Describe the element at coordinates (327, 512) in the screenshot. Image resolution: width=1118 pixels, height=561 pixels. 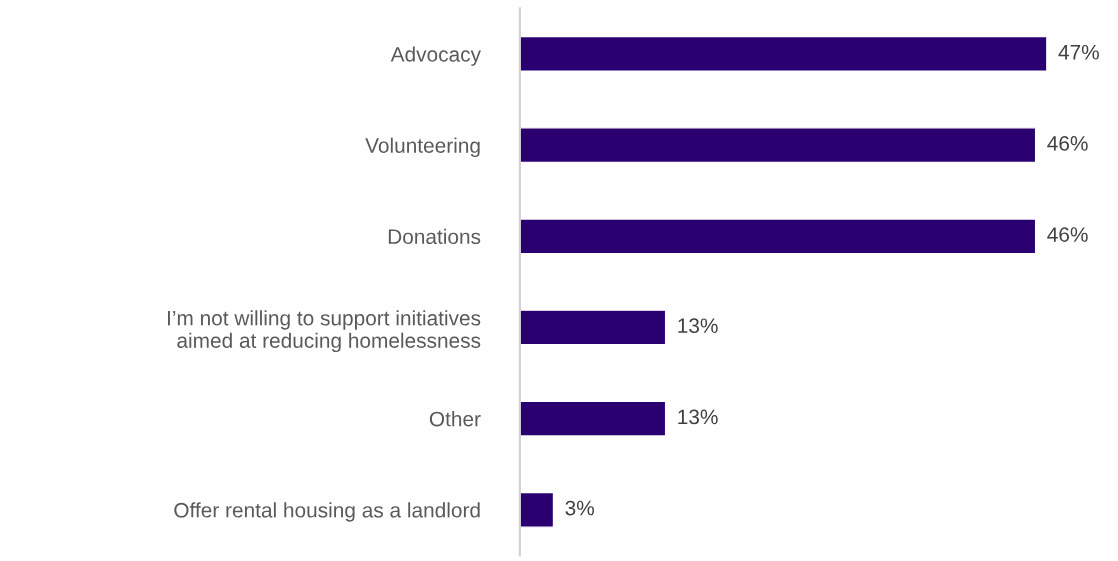
I see `y-tick-label: Offer rental housing as a landlord` at that location.